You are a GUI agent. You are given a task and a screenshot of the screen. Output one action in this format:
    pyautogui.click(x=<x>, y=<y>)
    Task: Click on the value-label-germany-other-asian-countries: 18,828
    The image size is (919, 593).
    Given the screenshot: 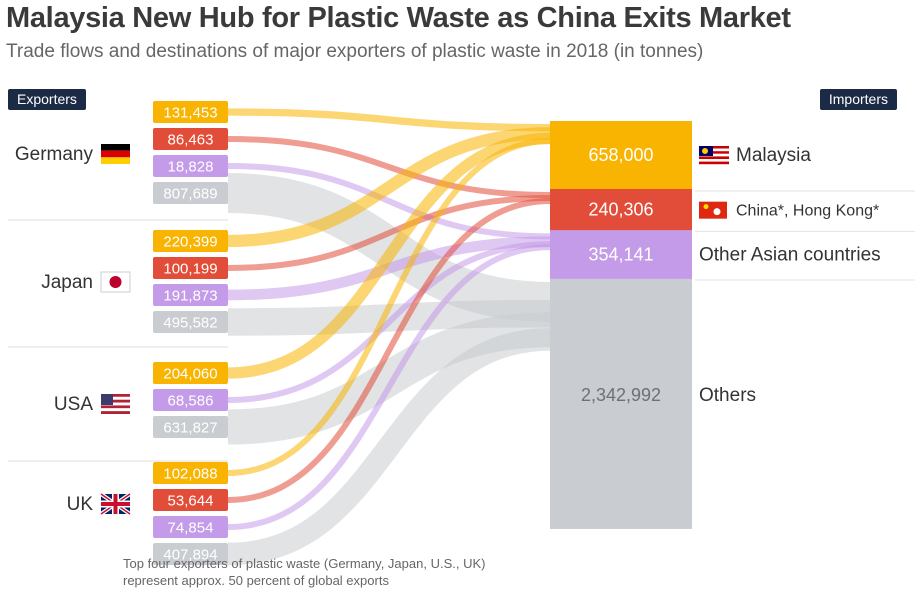 What is the action you would take?
    pyautogui.click(x=191, y=167)
    